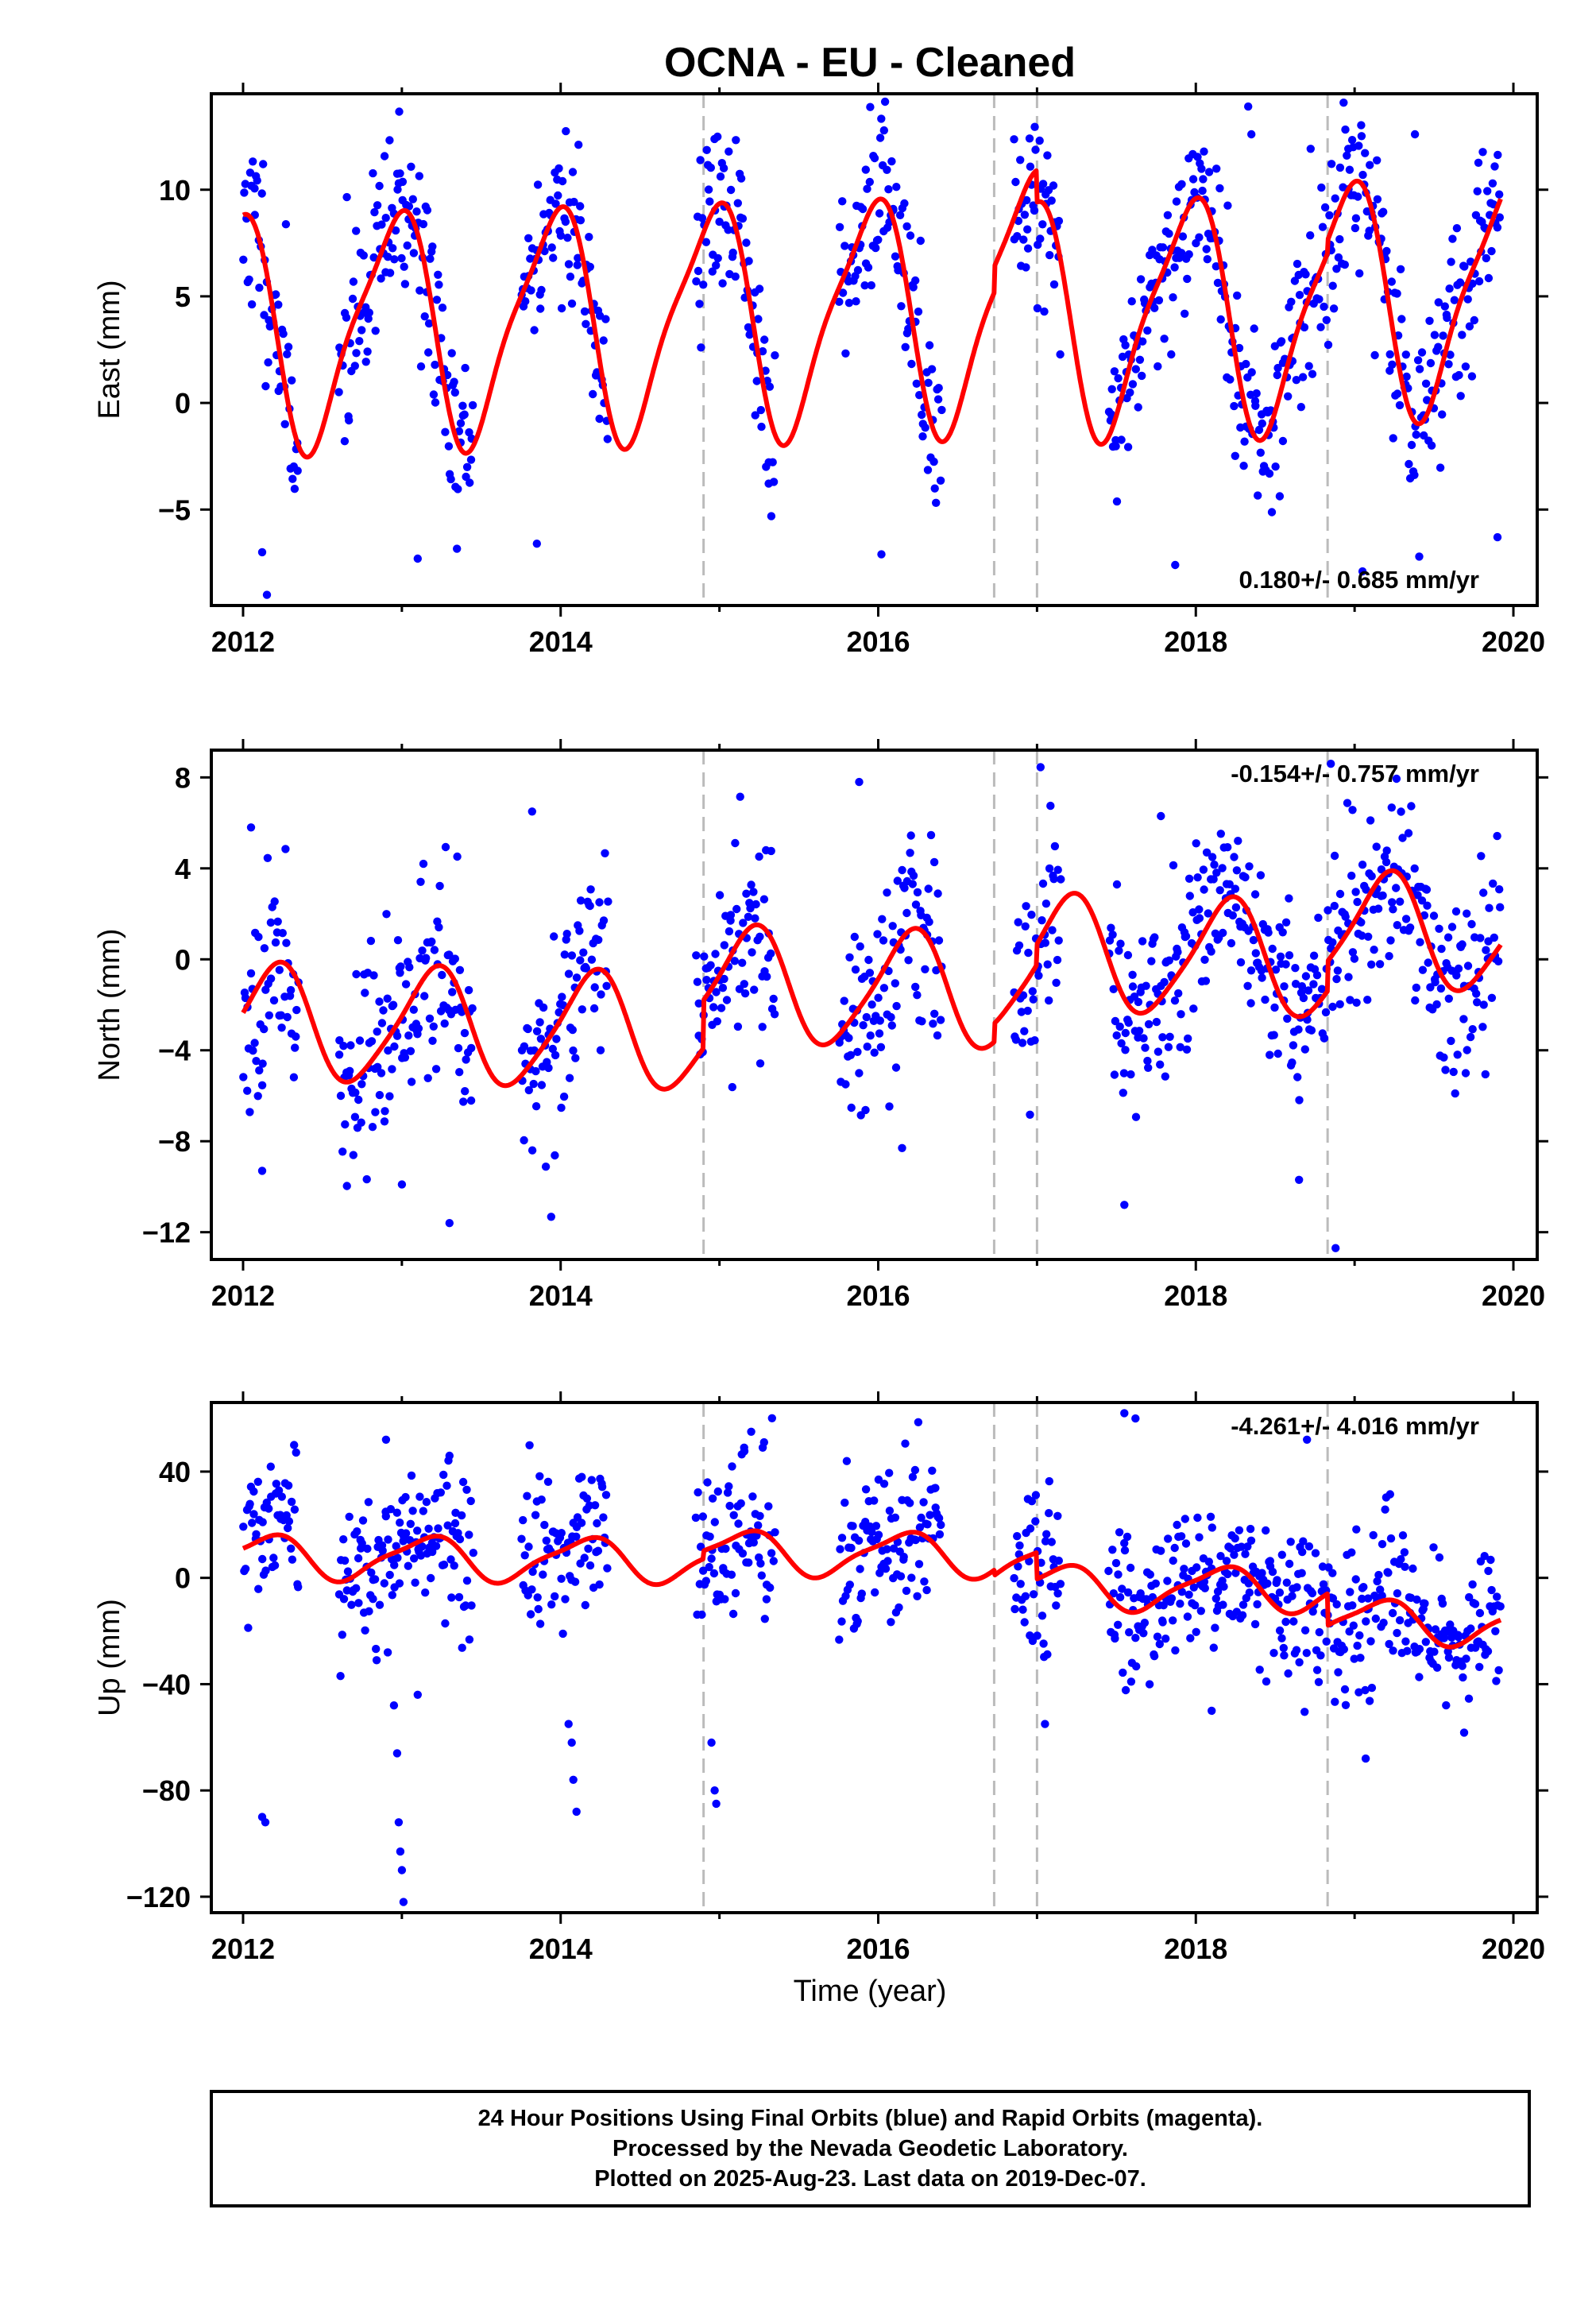 This screenshot has height=2306, width=1596. I want to click on model-line, so click(873, 314).